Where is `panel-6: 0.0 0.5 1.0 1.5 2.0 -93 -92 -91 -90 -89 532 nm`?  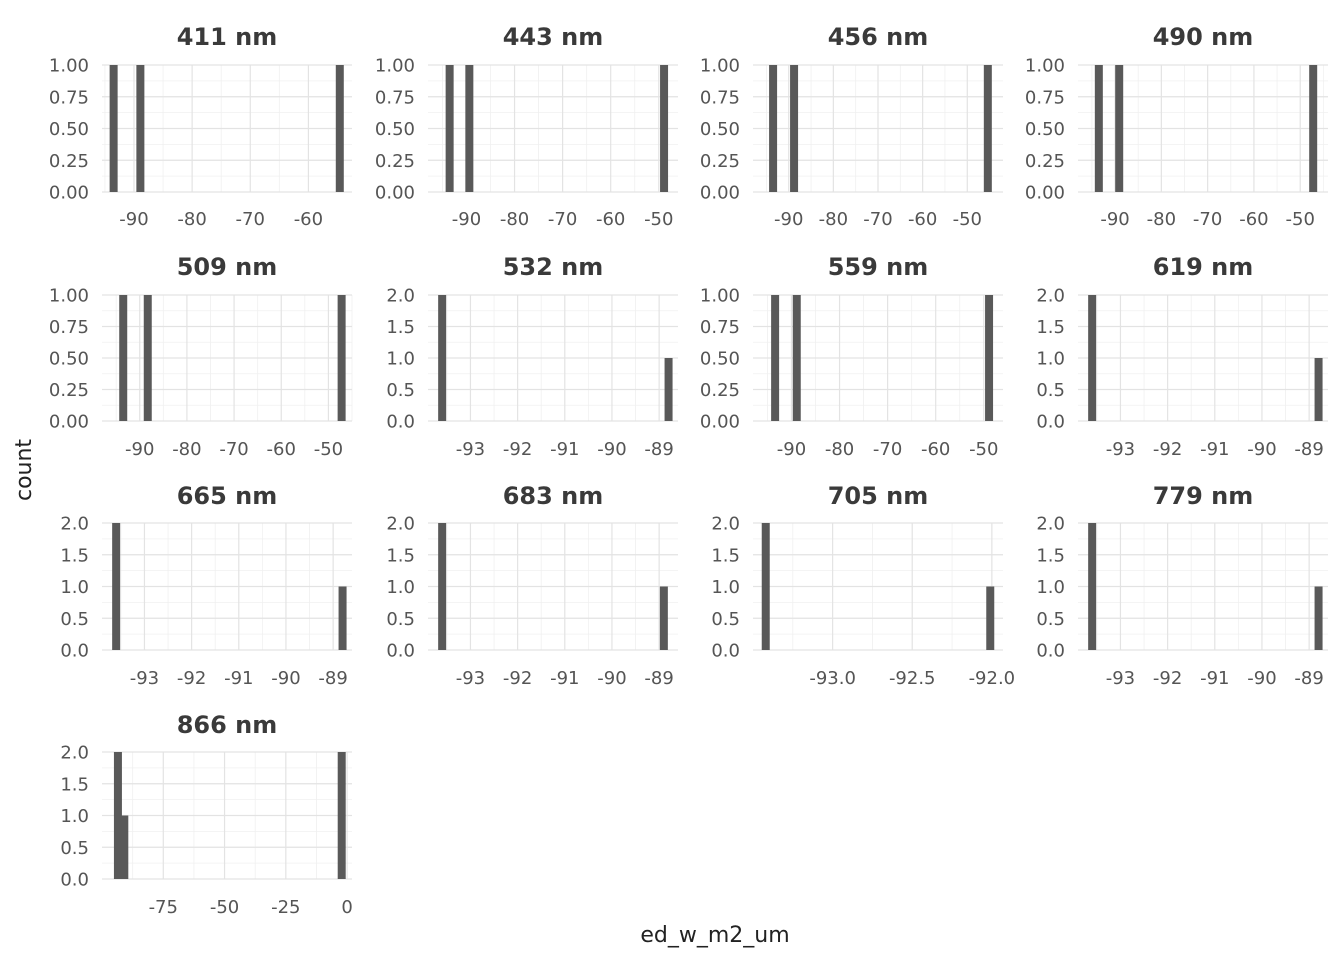
panel-6: 0.0 0.5 1.0 1.5 2.0 -93 -92 -91 -90 -89 532 nm is located at coordinates (532, 356).